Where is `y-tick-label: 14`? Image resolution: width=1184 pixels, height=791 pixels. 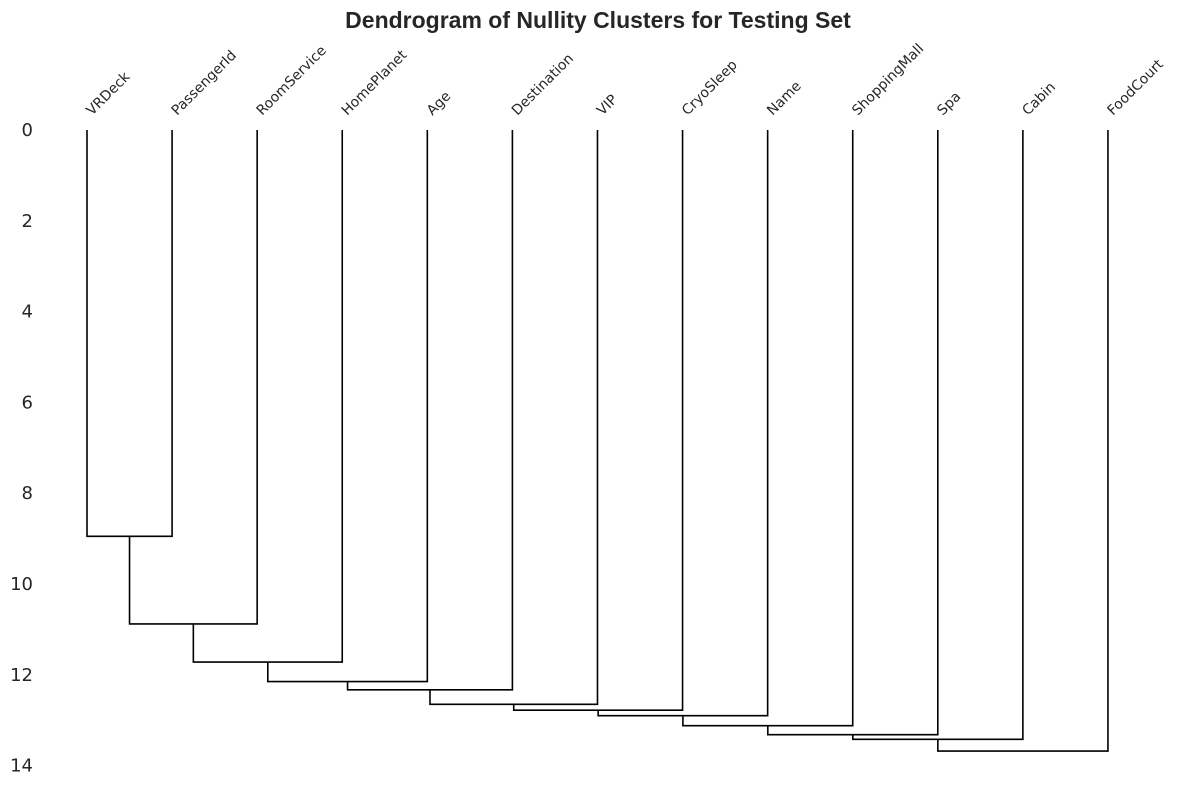 y-tick-label: 14 is located at coordinates (21, 766).